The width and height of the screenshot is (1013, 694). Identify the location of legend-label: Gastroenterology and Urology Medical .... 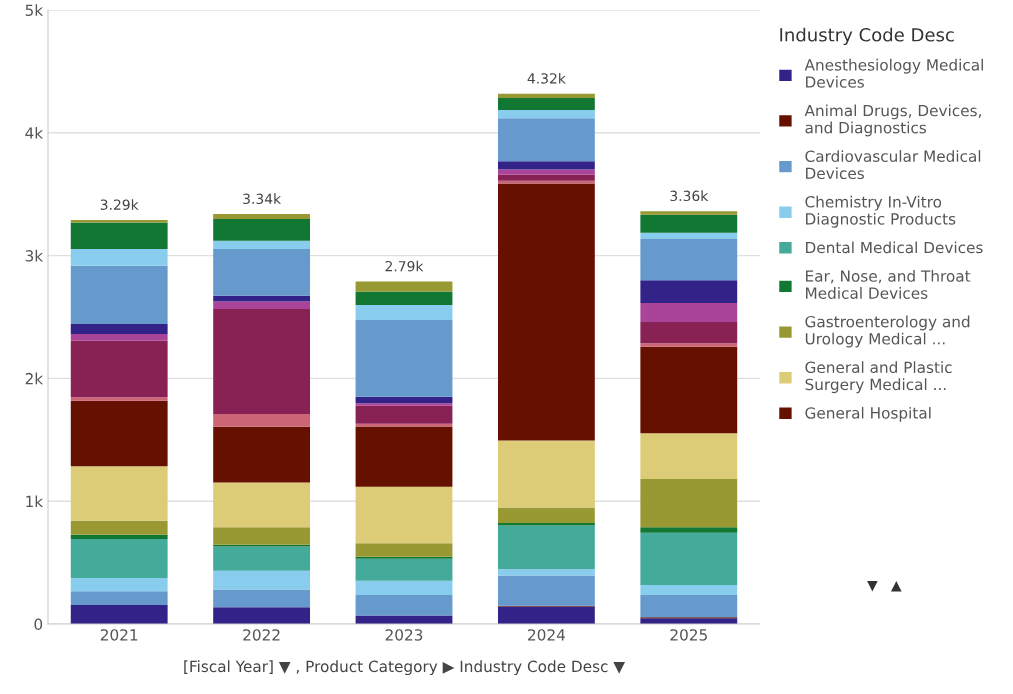
(887, 331).